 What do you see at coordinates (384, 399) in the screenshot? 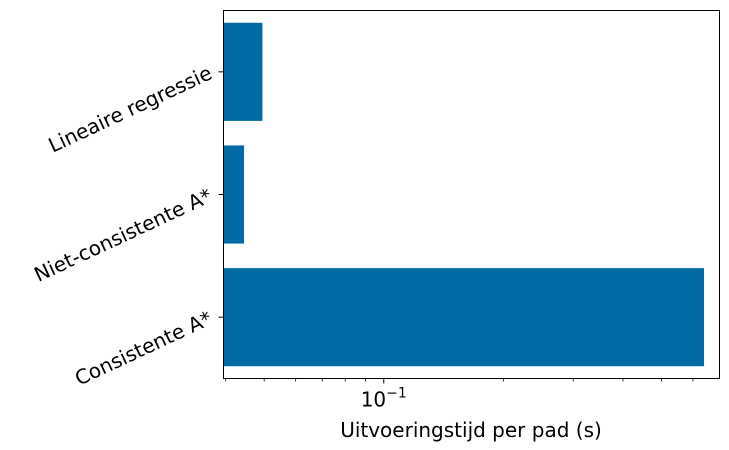
I see `x-tick-label: 10−1` at bounding box center [384, 399].